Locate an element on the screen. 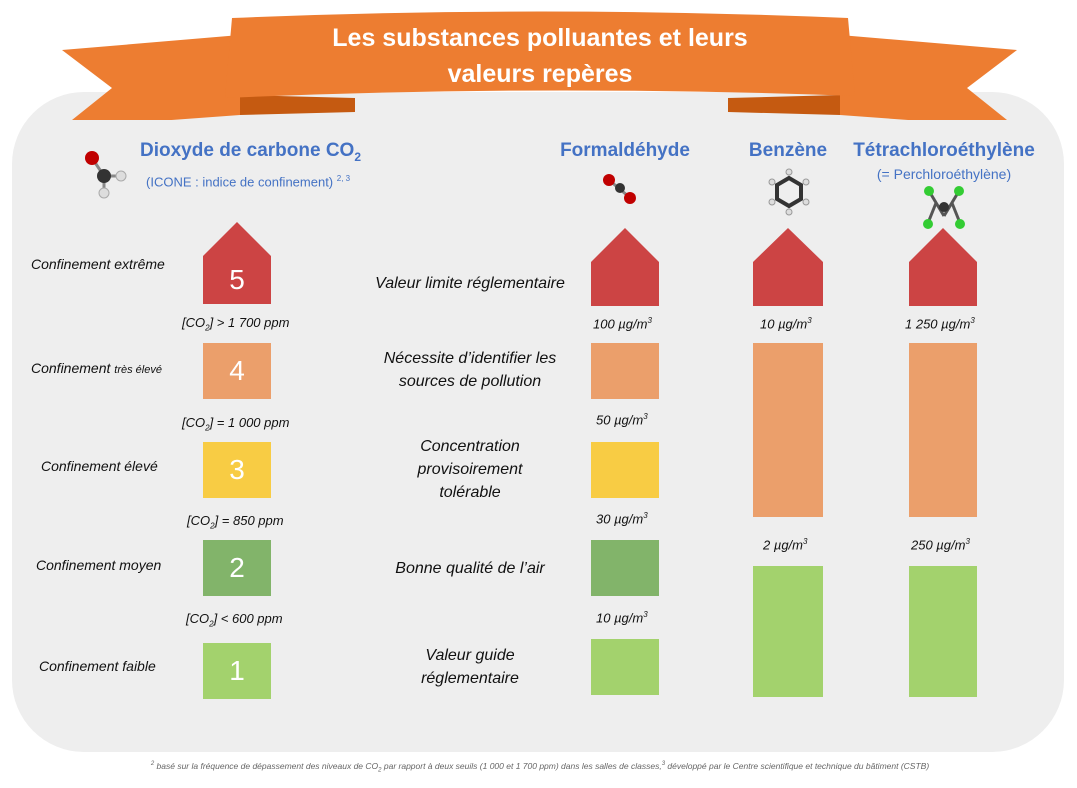 This screenshot has width=1077, height=788. co2-subtitle: (ICONE : indice de confinement) 2, 3 is located at coordinates (248, 182).